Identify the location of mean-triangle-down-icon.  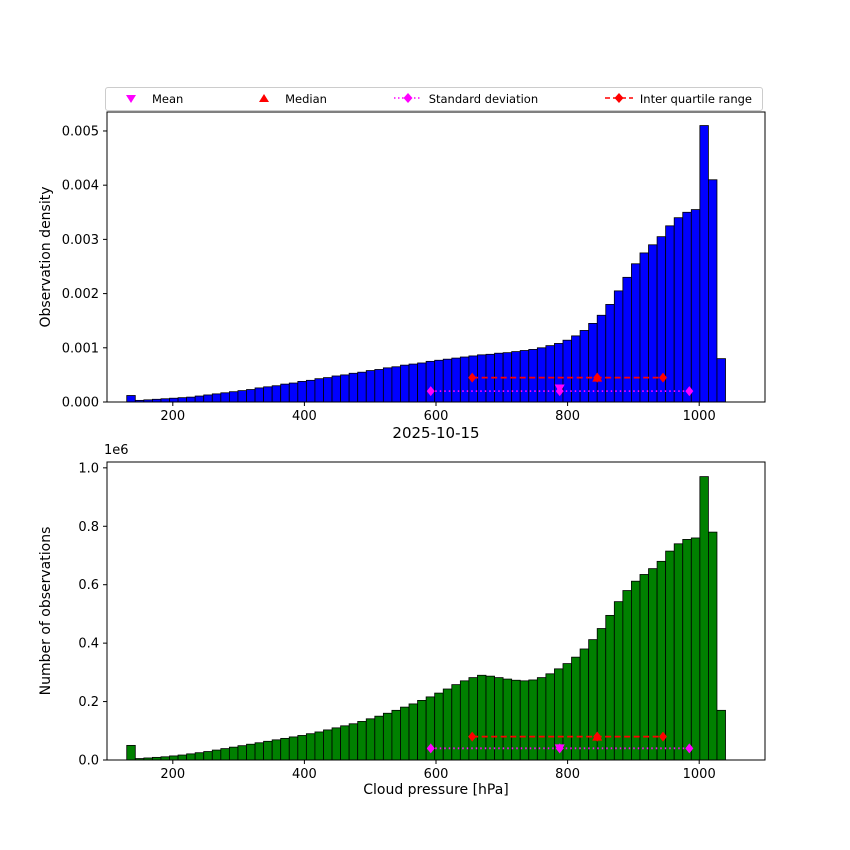
(131, 99).